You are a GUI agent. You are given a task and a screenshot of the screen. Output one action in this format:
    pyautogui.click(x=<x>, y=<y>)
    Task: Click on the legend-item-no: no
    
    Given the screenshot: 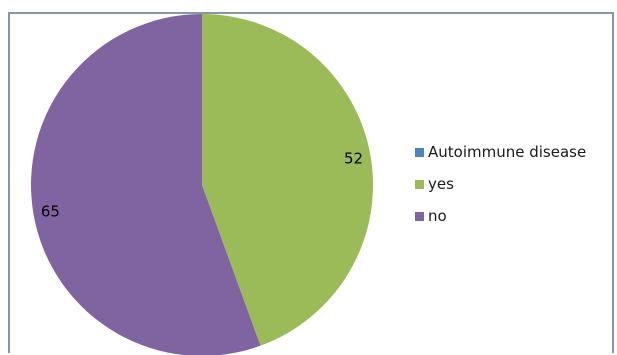 What is the action you would take?
    pyautogui.click(x=500, y=216)
    